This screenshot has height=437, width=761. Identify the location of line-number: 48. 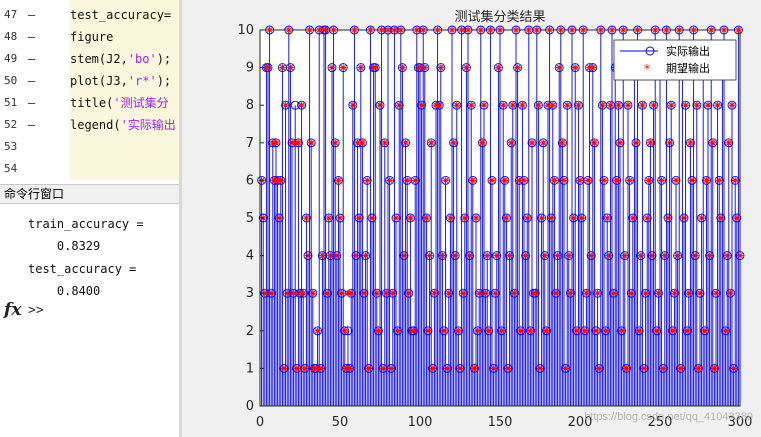
(11, 36).